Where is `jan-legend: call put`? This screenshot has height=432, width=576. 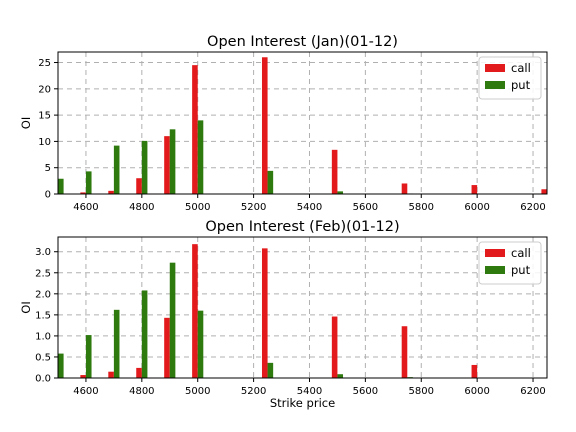
jan-legend: call put is located at coordinates (510, 78).